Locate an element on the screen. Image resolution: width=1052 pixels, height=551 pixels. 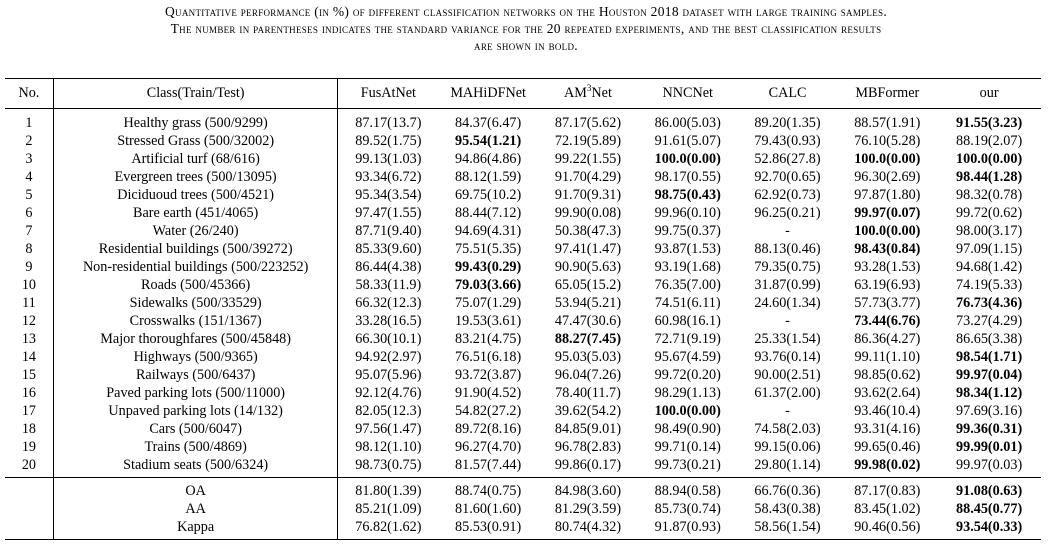
cell-calc: 93.76(0.14) is located at coordinates (787, 357).